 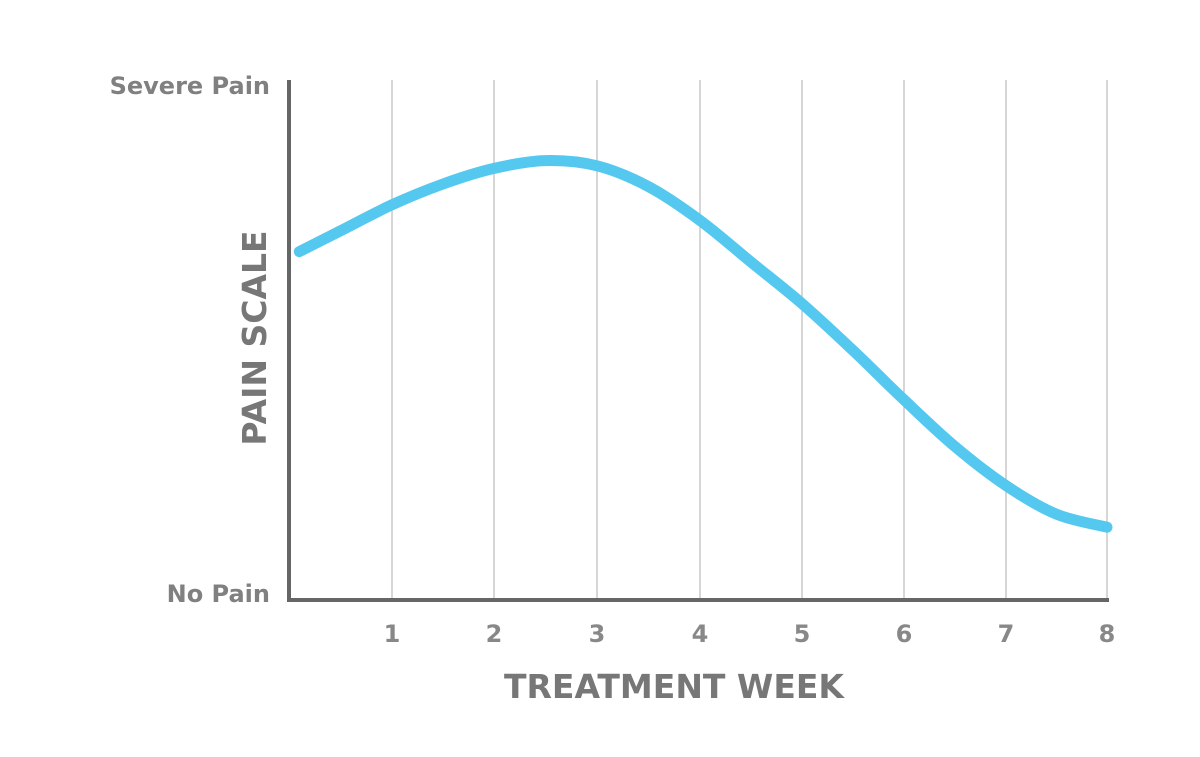 What do you see at coordinates (597, 634) in the screenshot?
I see `x-tick-label-3: 3` at bounding box center [597, 634].